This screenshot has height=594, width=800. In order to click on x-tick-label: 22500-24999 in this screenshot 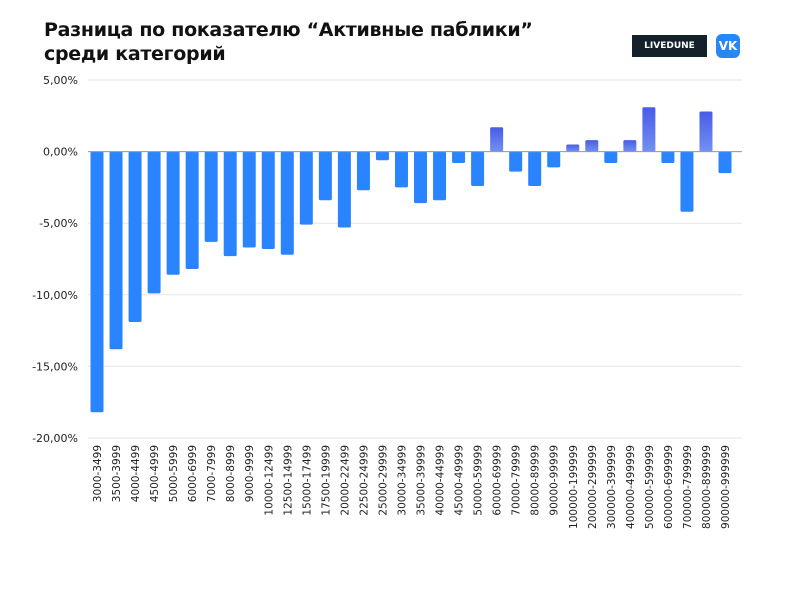, I will do `click(364, 480)`.